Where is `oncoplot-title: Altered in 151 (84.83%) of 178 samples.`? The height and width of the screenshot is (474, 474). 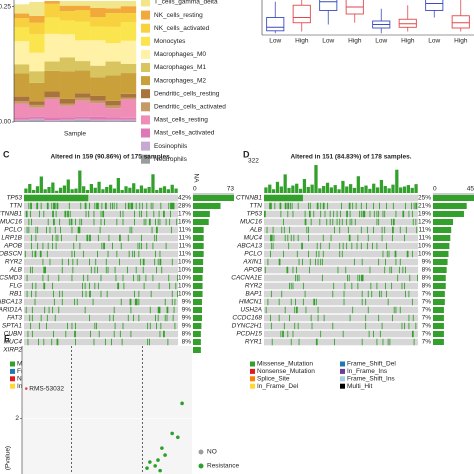 oncoplot-title: Altered in 151 (84.83%) of 178 samples. is located at coordinates (350, 157).